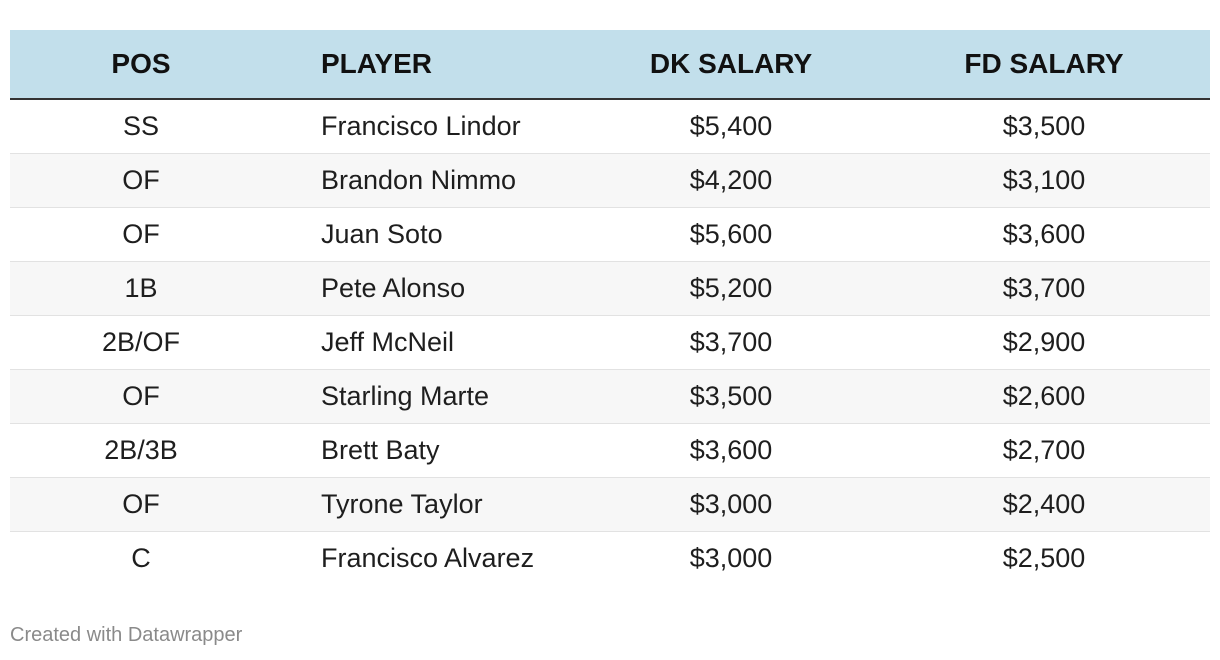  Describe the element at coordinates (428, 342) in the screenshot. I see `player-cell: Jeff McNeil` at that location.